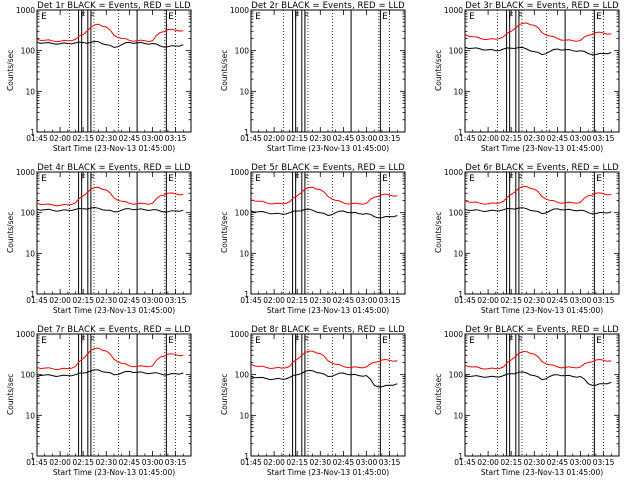 The width and height of the screenshot is (640, 480). What do you see at coordinates (114, 6) in the screenshot?
I see `panel-title: Det 1r BLACK = Events, RED = LLD` at bounding box center [114, 6].